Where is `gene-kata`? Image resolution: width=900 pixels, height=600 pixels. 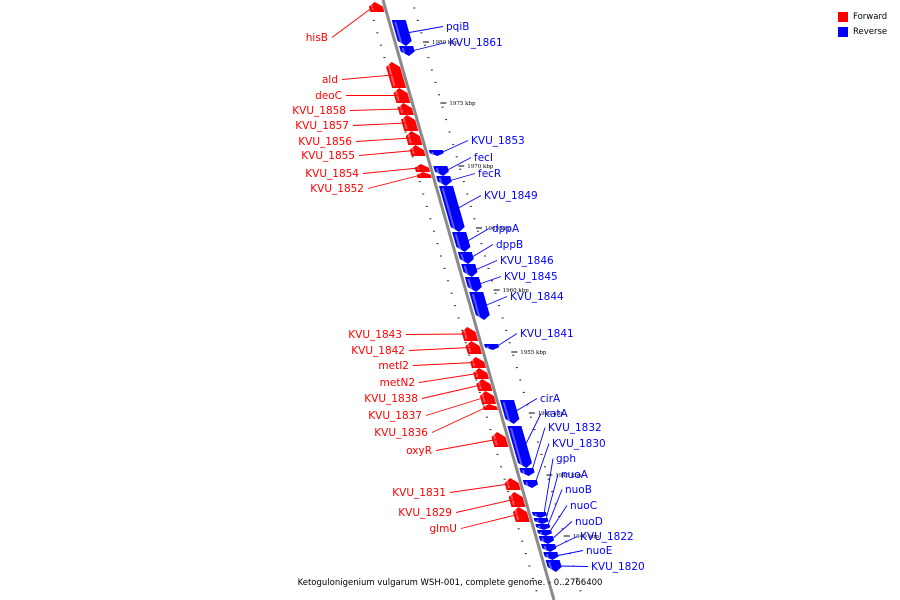
gene-kata is located at coordinates (519, 447).